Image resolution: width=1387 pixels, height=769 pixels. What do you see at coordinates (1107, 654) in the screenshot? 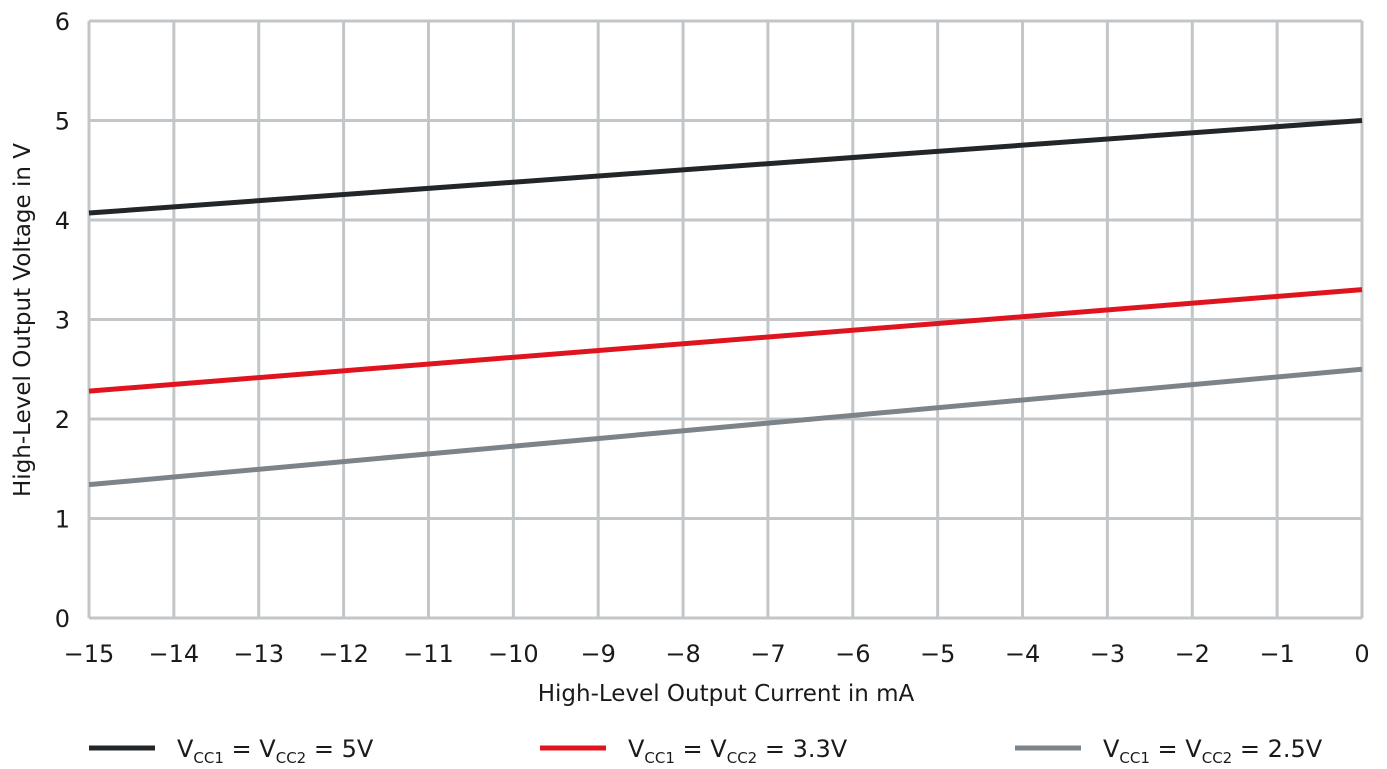
I see `x-tick-label: −3` at bounding box center [1107, 654].